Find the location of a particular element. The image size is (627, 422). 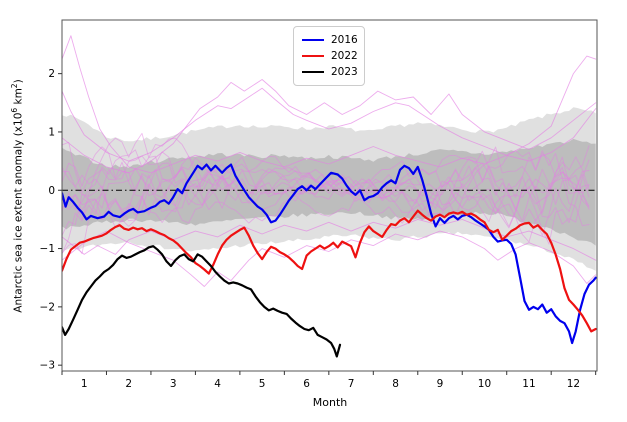

x-tick-label: 12 is located at coordinates (573, 384).